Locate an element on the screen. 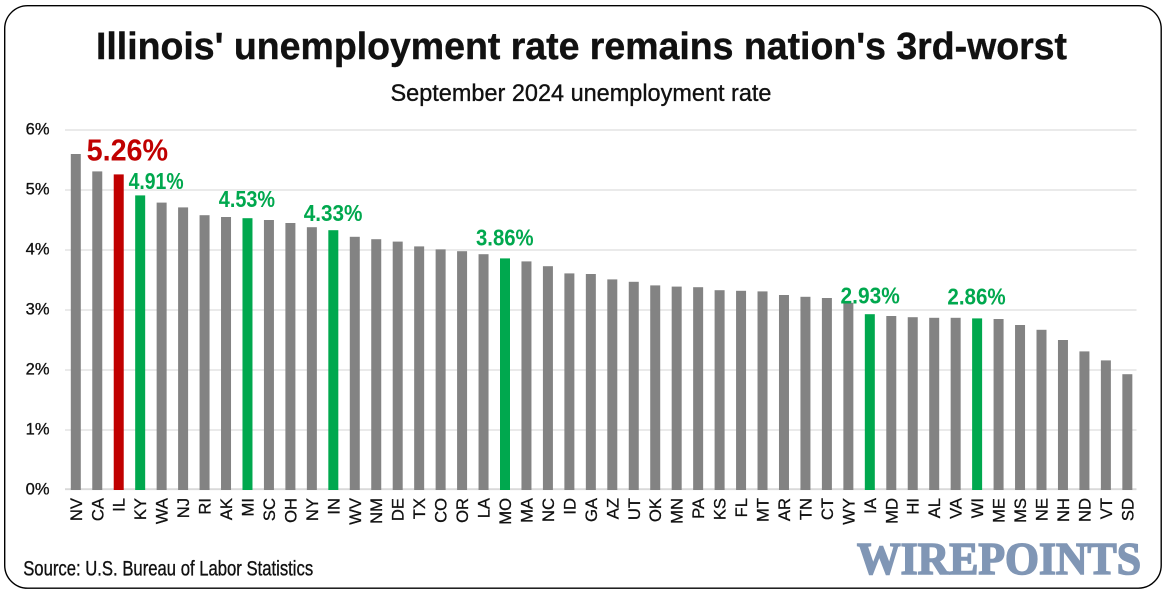  svg-text: FL is located at coordinates (741, 507).